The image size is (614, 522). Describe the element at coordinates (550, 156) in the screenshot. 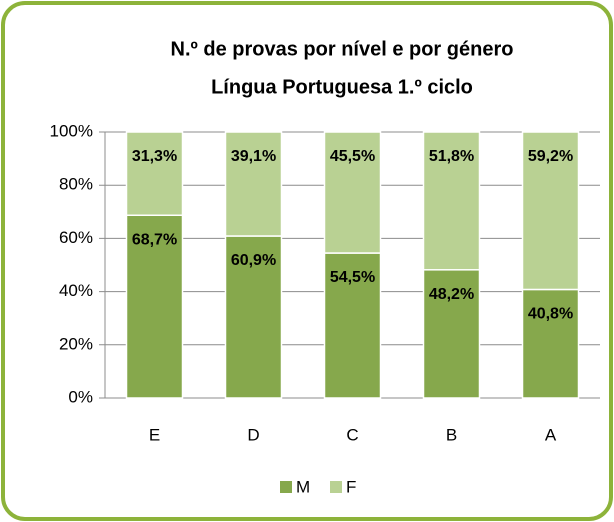

I see `data-label: 59,2%` at that location.